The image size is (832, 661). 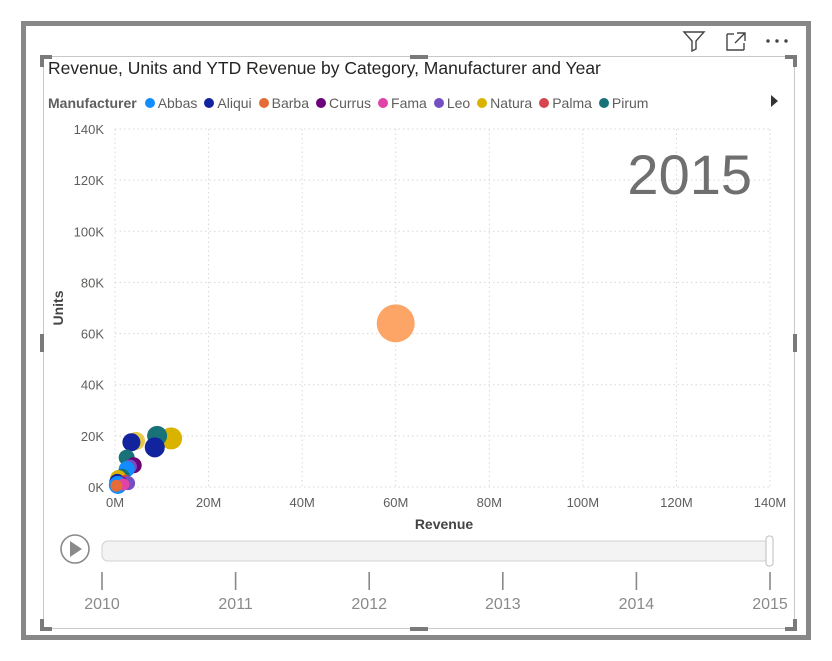 I want to click on legend-item-fama: Fama, so click(x=402, y=103).